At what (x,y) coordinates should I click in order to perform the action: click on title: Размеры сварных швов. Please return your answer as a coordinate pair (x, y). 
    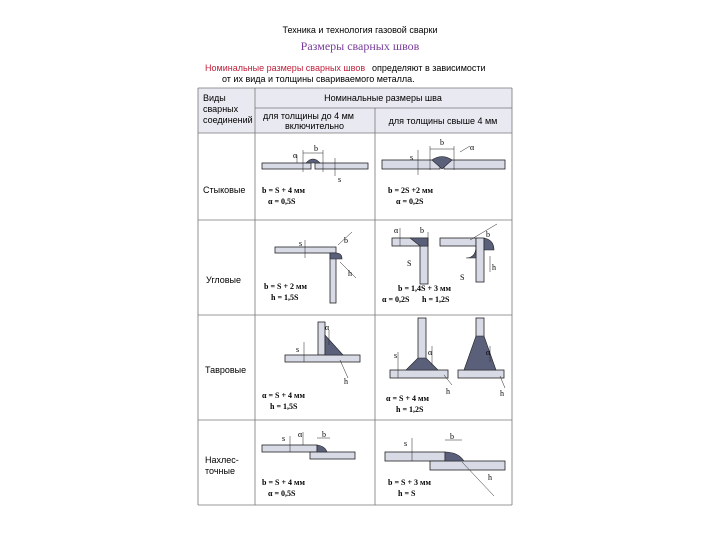
    Looking at the image, I should click on (360, 46).